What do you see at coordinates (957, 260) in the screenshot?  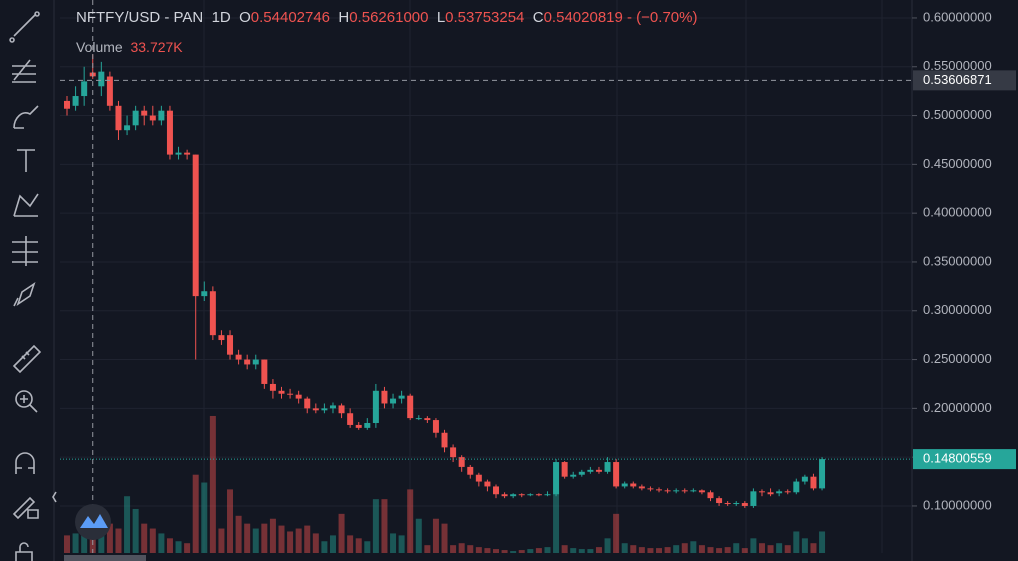 I see `y-tick-label: 0.35000000` at bounding box center [957, 260].